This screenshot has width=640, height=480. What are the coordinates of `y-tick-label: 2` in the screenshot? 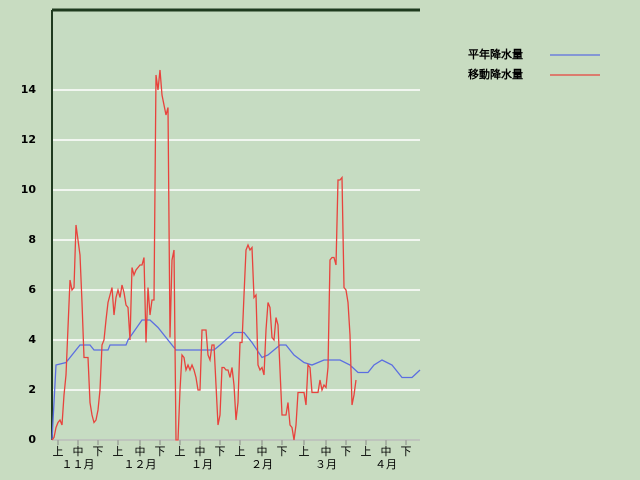 It's located at (32, 389).